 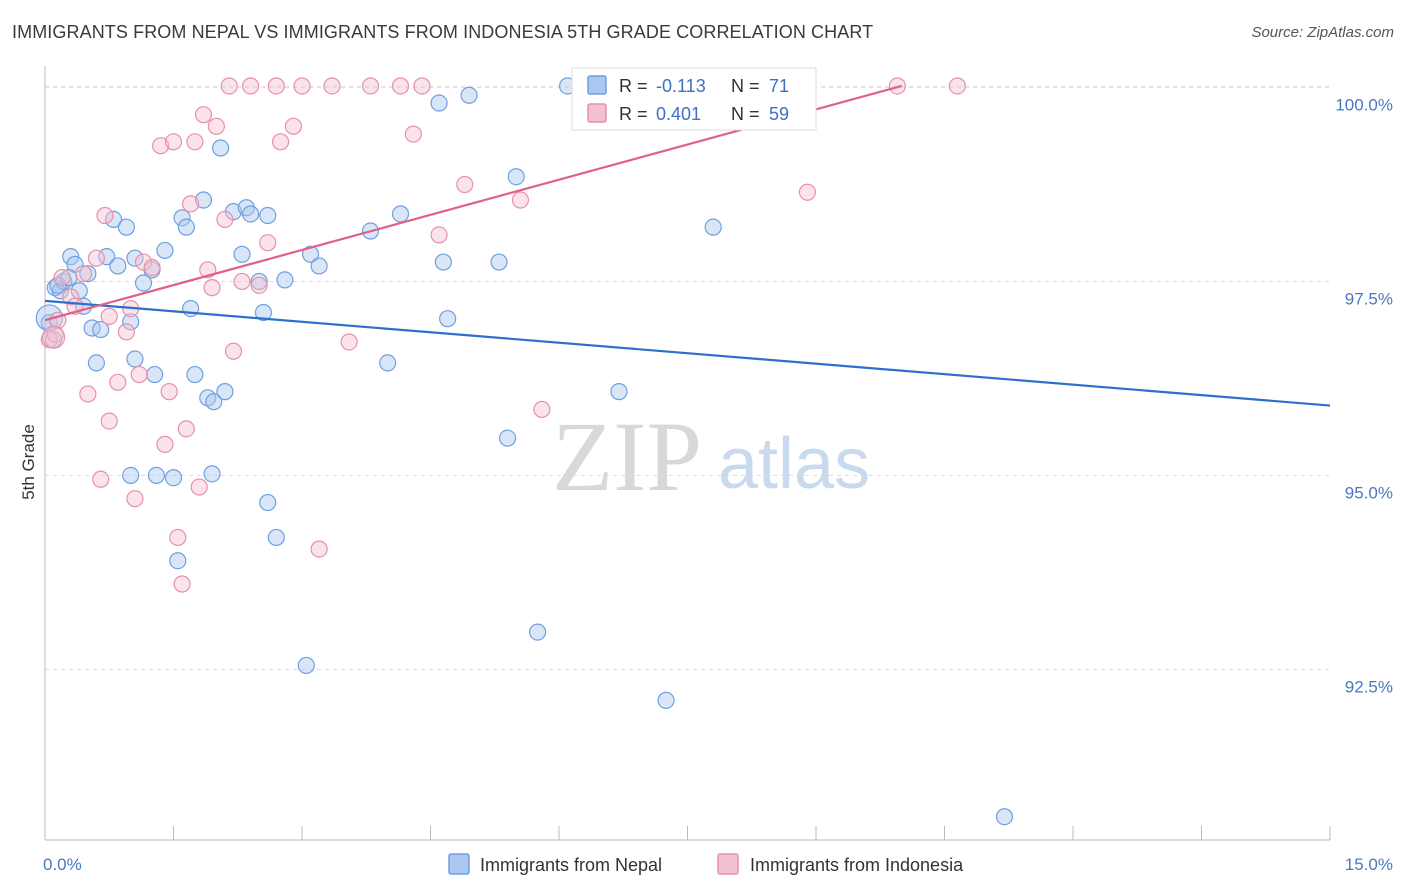 I want to click on watermark-zip: ZIP, so click(x=627, y=456).